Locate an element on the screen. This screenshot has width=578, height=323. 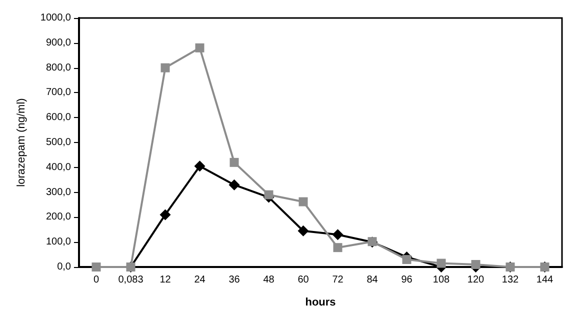
y-tick-label: 0,0 is located at coordinates (64, 267).